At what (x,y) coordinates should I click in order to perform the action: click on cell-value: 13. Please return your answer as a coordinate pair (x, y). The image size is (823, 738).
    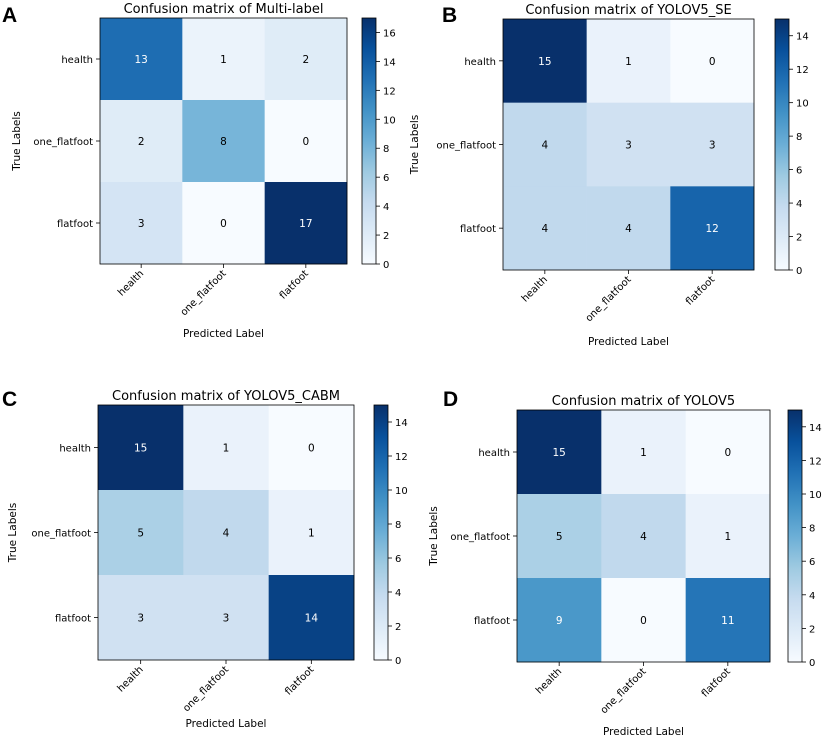
    Looking at the image, I should click on (140, 60).